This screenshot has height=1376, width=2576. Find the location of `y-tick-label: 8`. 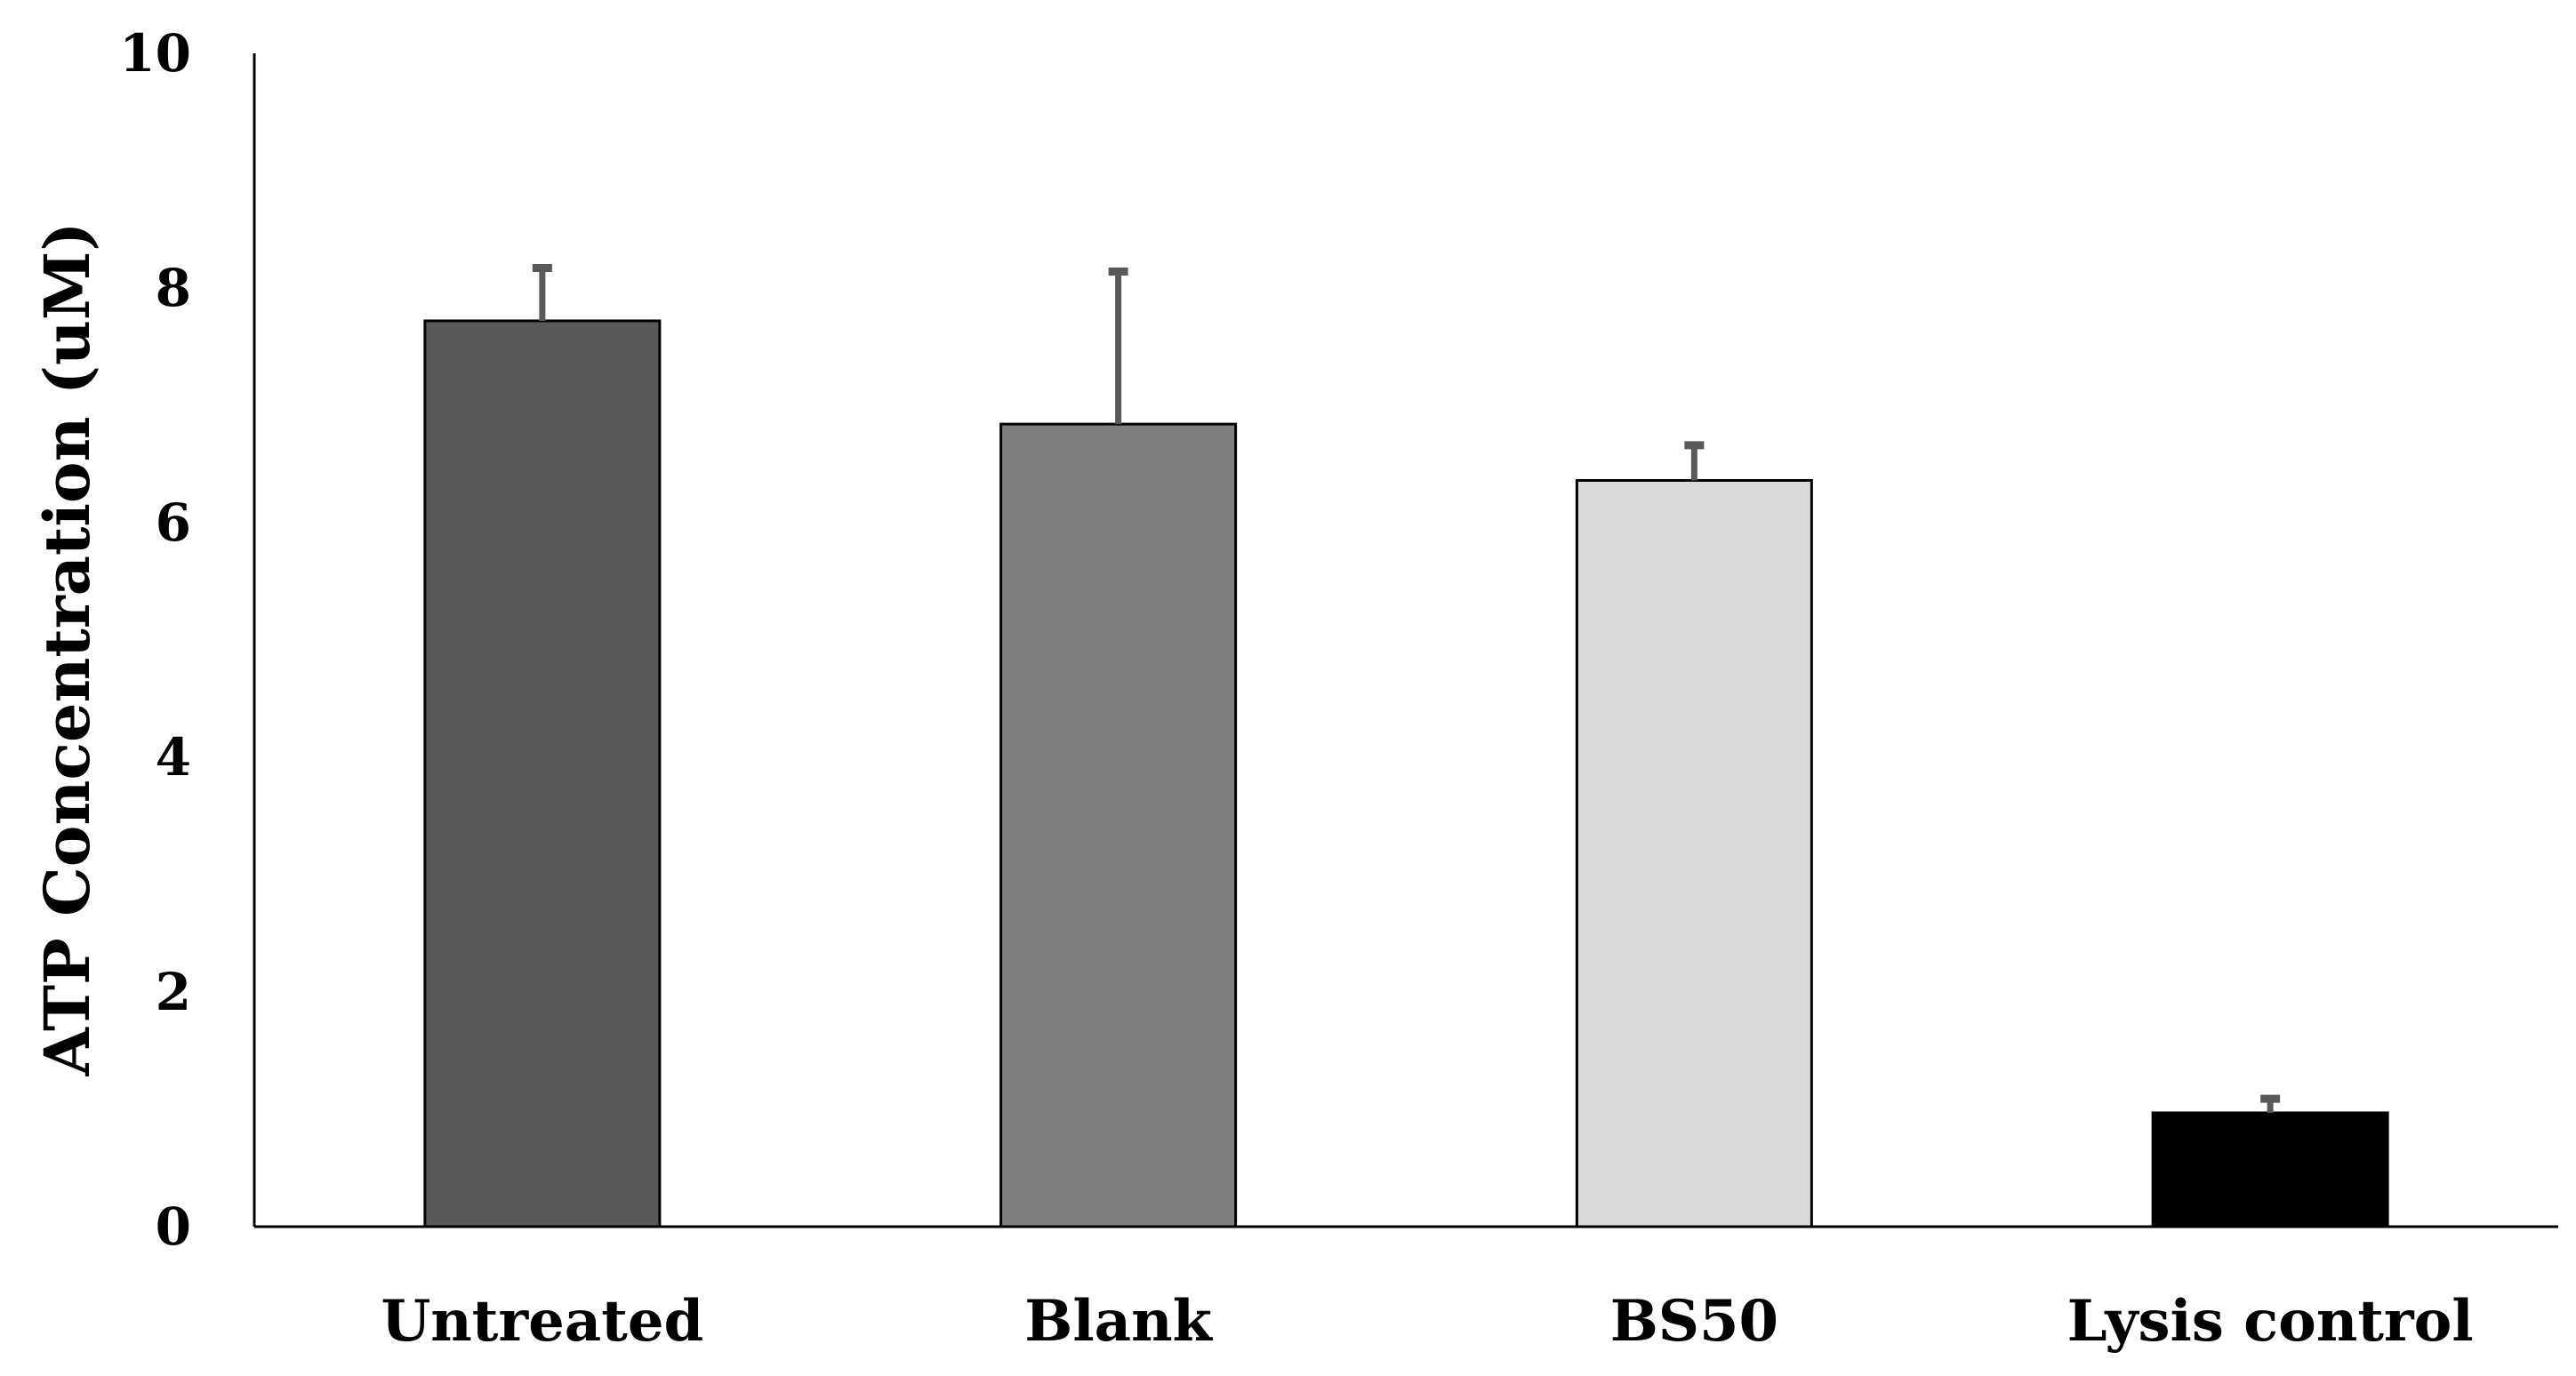

y-tick-label: 8 is located at coordinates (173, 288).